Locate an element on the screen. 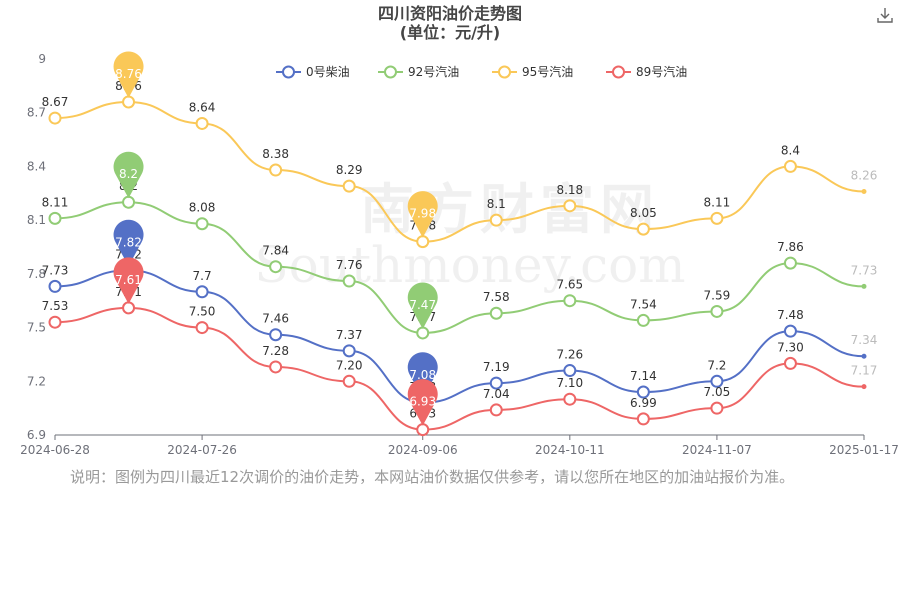 This screenshot has height=600, width=900. x-tick-label: 2024-09-06 is located at coordinates (423, 450).